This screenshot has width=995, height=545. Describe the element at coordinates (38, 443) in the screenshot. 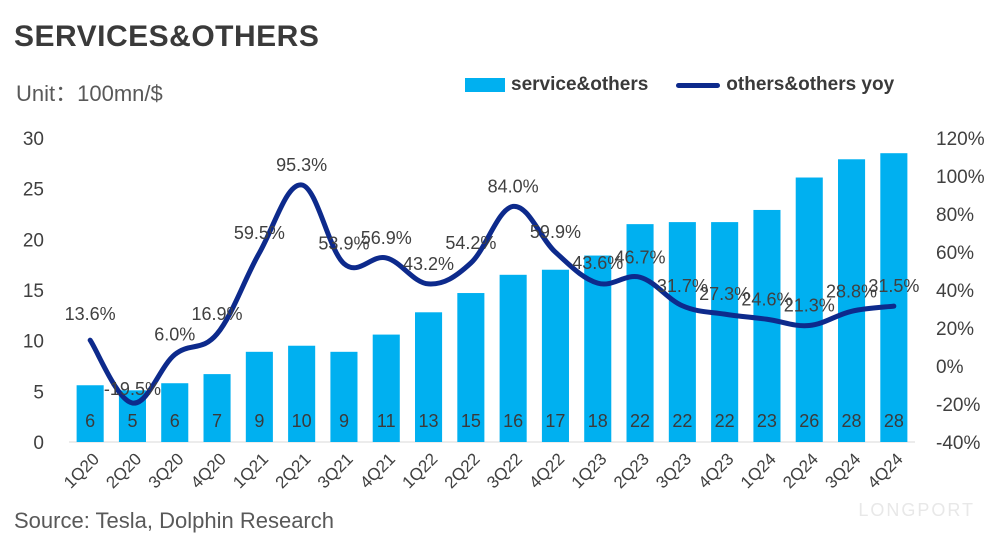

I see `y-left-tick-label: 0` at that location.